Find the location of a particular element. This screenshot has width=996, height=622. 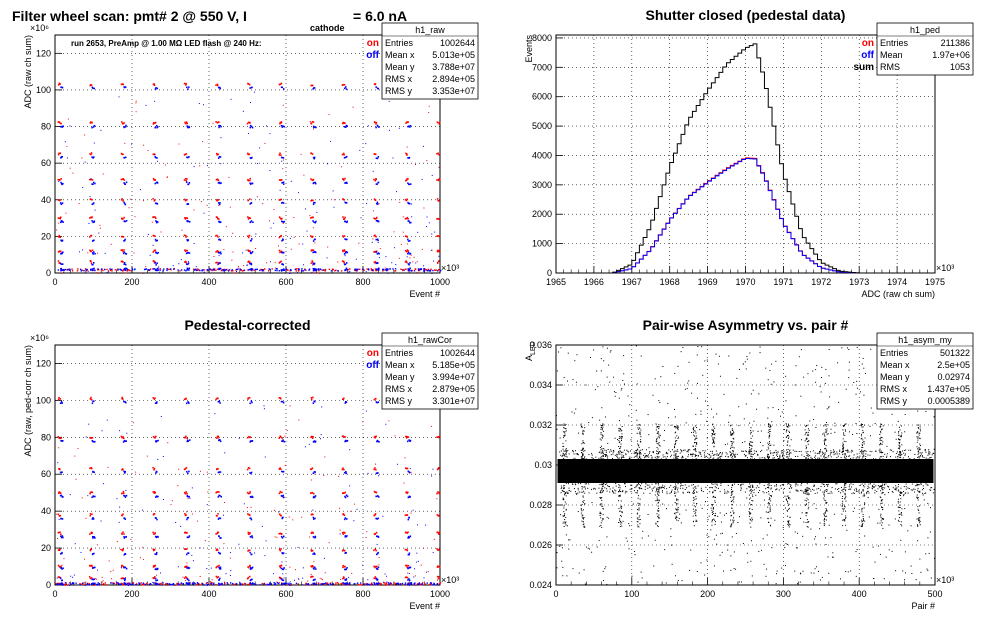

x-axis-label: Event # is located at coordinates (424, 606).